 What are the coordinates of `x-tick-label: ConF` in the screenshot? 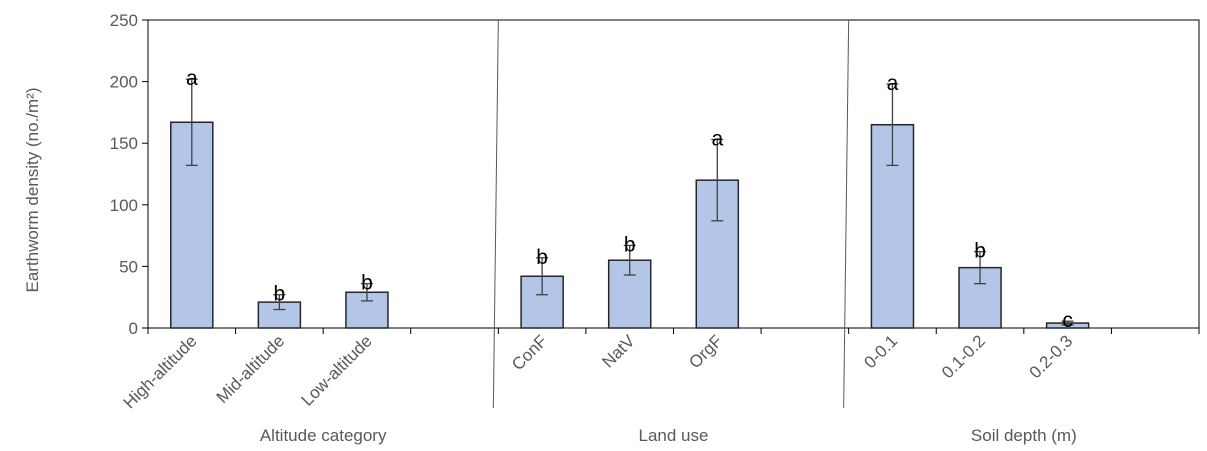 It's located at (529, 352).